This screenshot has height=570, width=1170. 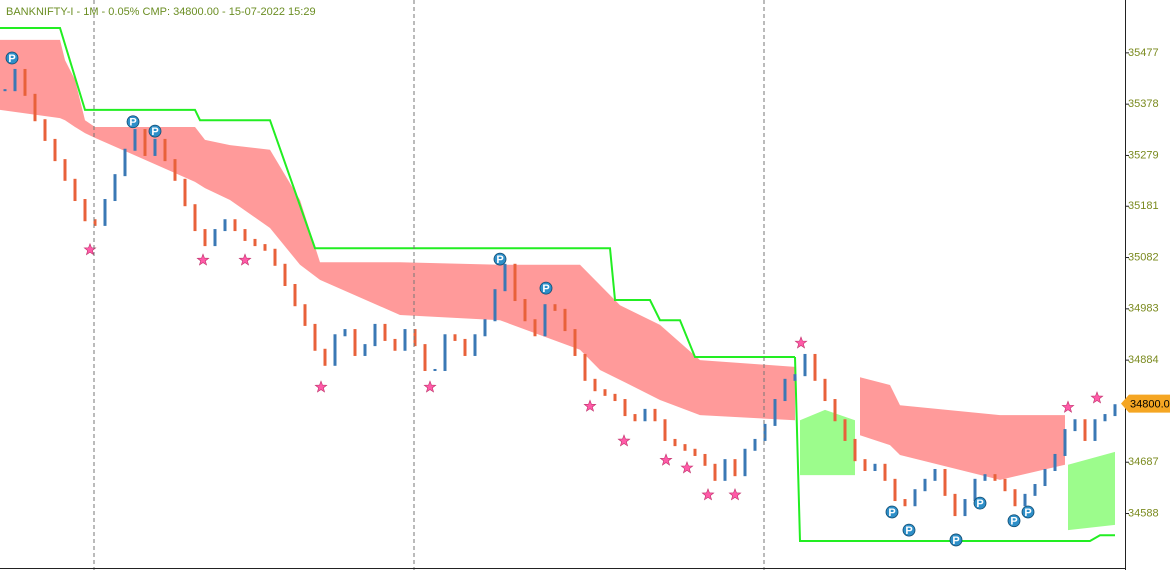 I want to click on y-tick-label: 34983, so click(x=1143, y=309).